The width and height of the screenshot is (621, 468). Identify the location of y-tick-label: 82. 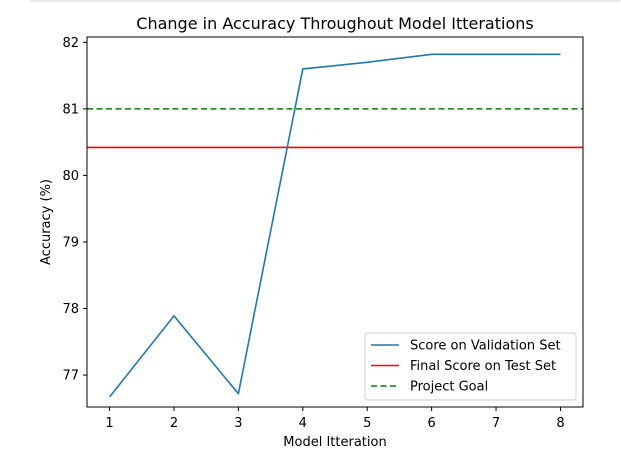
(70, 43).